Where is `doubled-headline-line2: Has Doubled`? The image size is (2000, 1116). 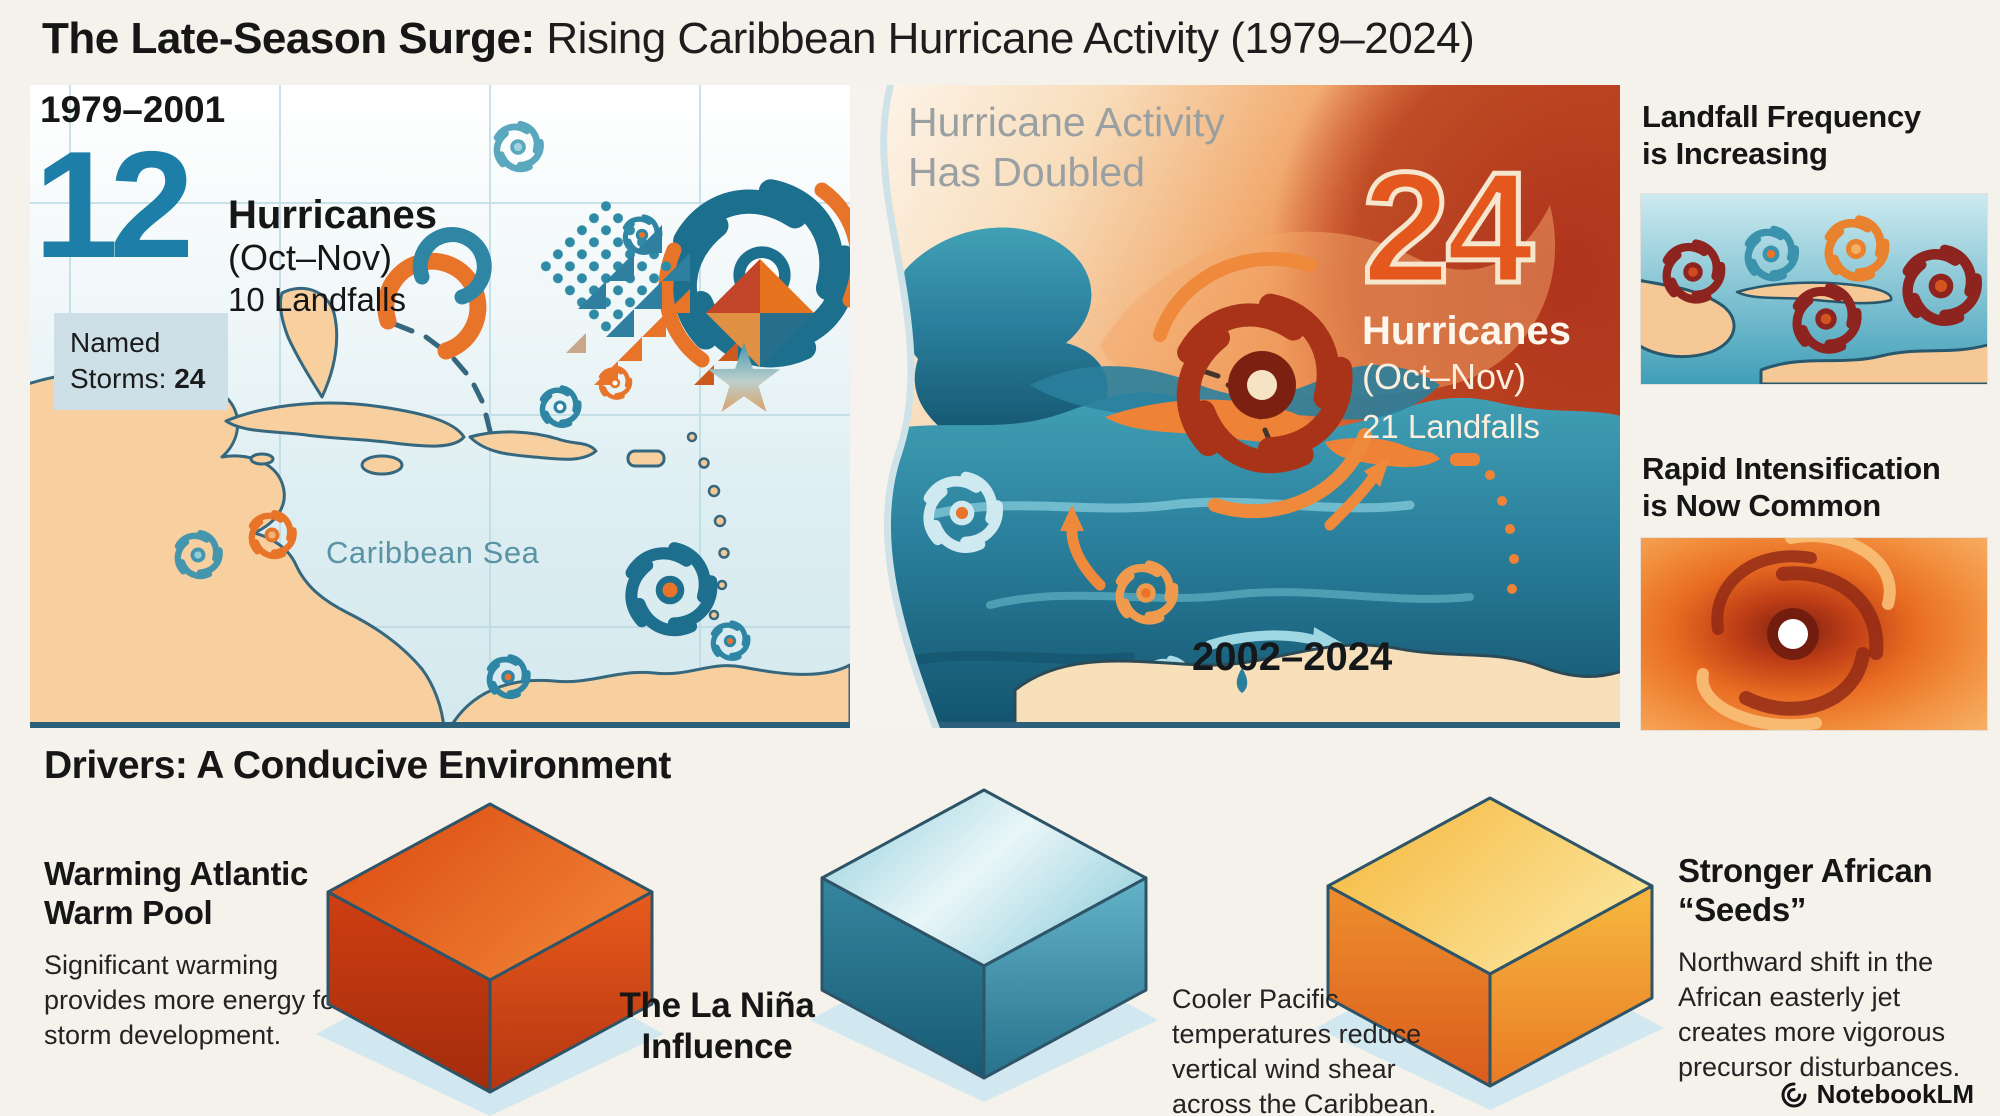
doubled-headline-line2: Has Doubled is located at coordinates (1027, 172).